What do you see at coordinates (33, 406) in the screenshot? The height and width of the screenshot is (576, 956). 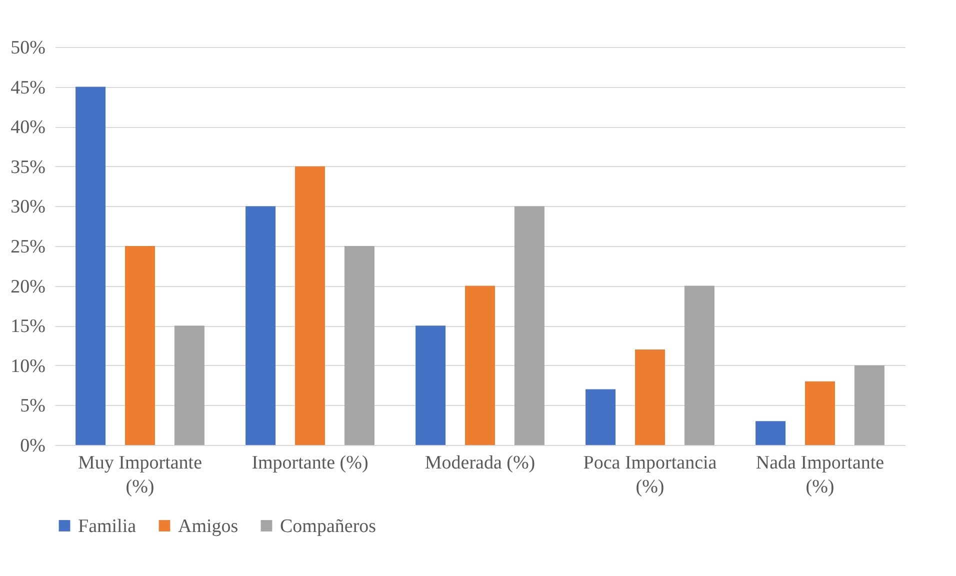 I see `y-tick-label: 5%` at bounding box center [33, 406].